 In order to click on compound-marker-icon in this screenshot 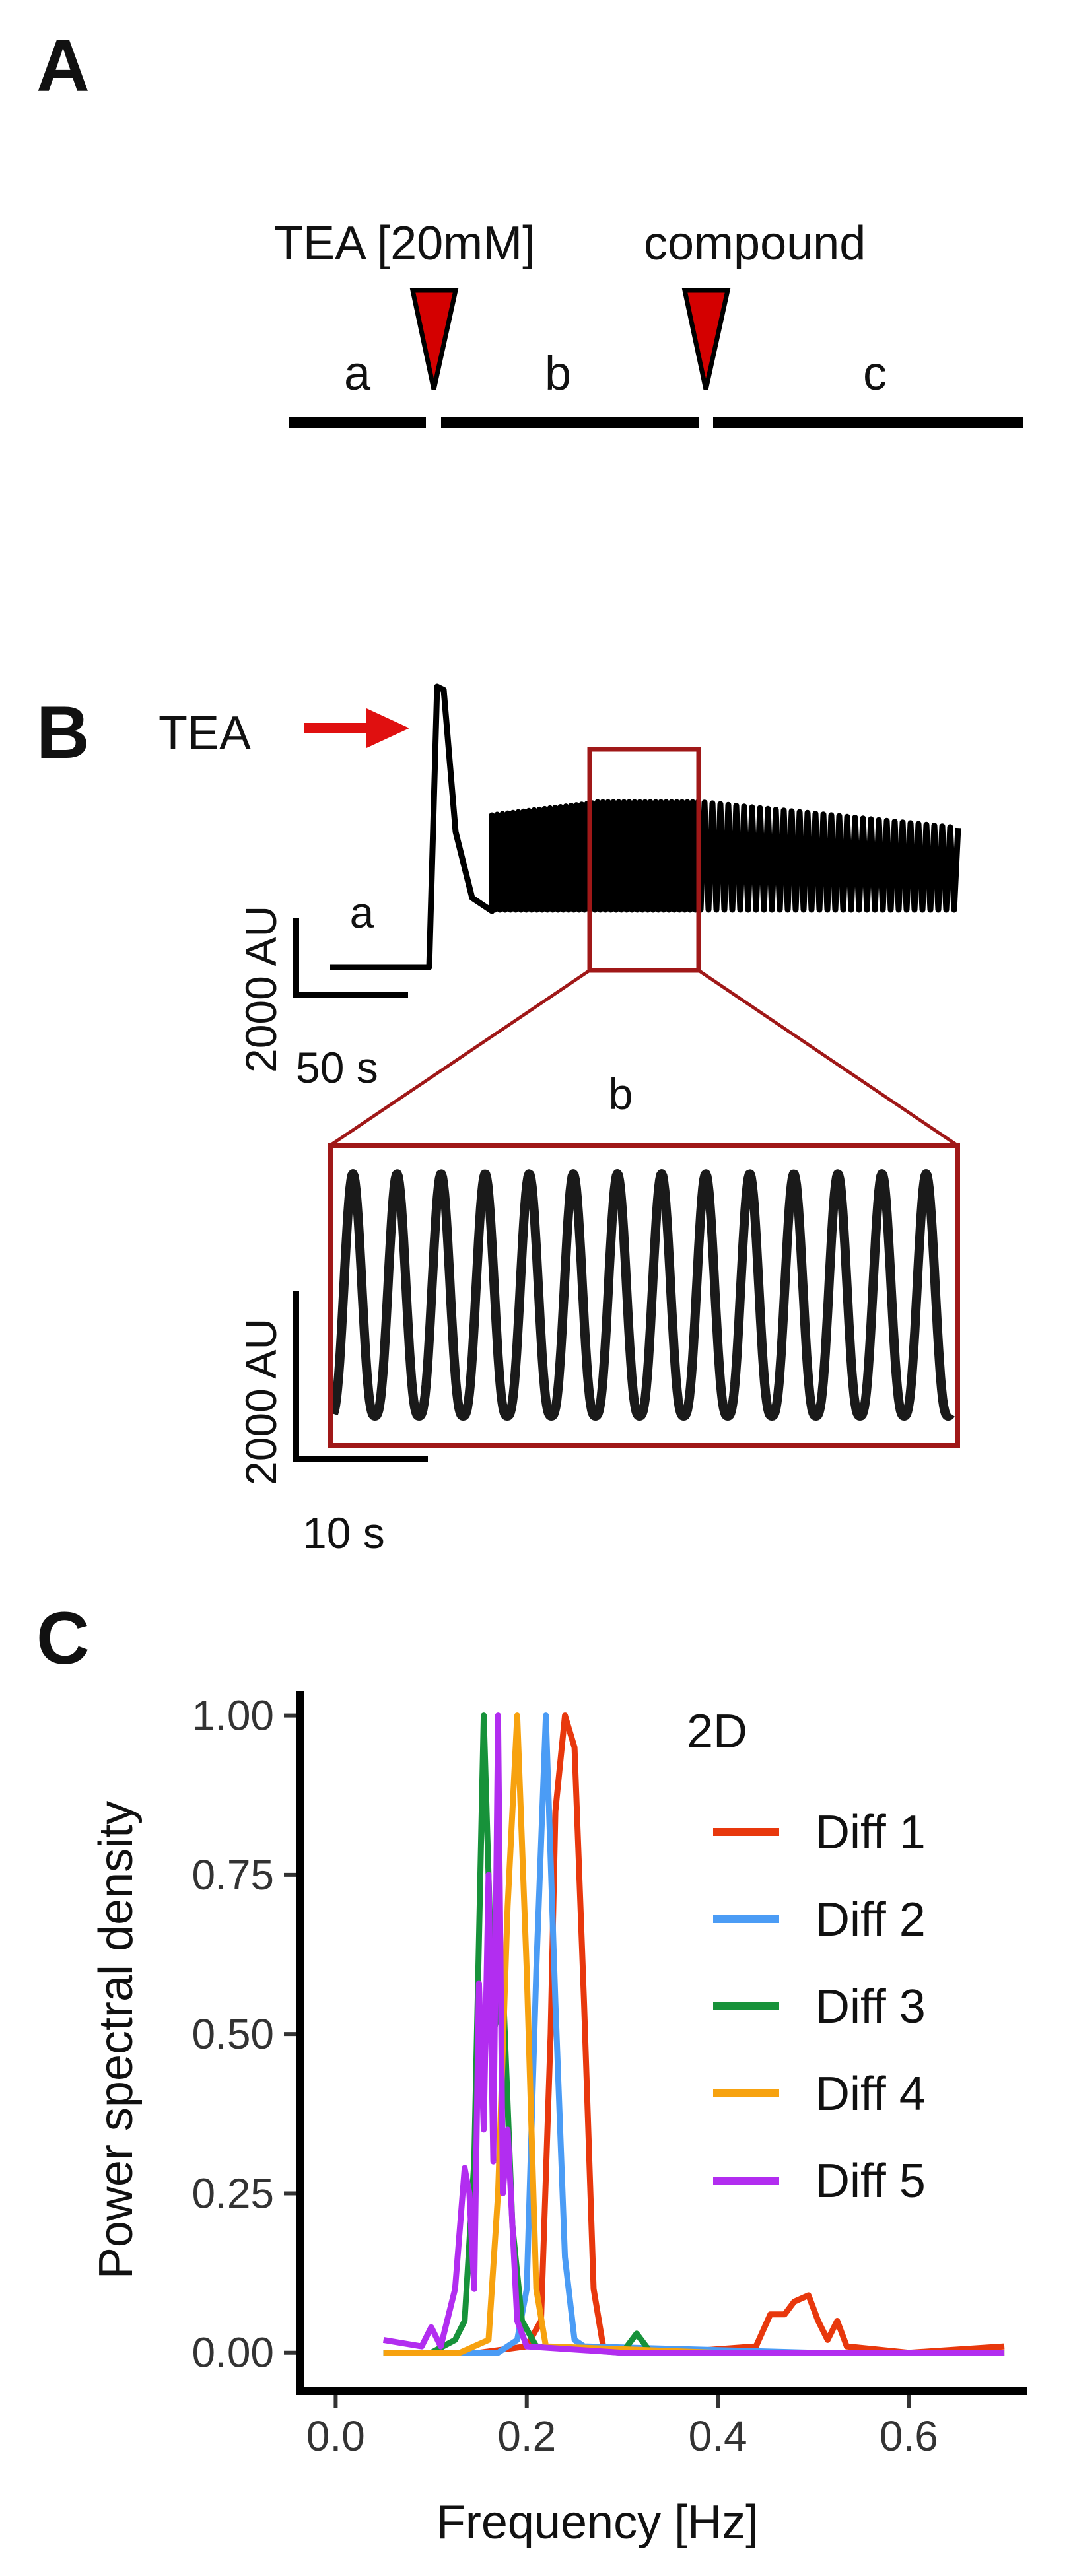, I will do `click(706, 339)`.